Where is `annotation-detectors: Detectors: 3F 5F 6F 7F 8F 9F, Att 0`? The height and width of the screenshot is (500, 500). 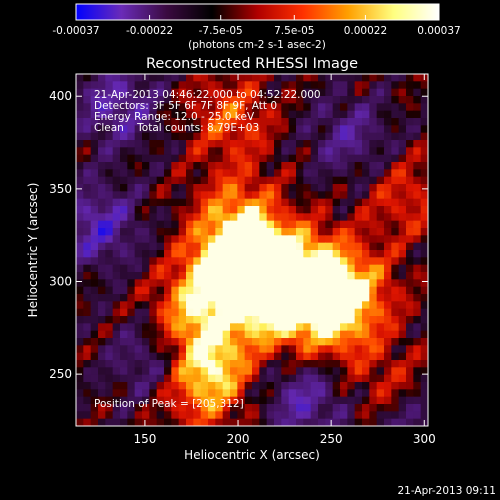
annotation-detectors: Detectors: 3F 5F 6F 7F 8F 9F, Att 0 is located at coordinates (185, 106).